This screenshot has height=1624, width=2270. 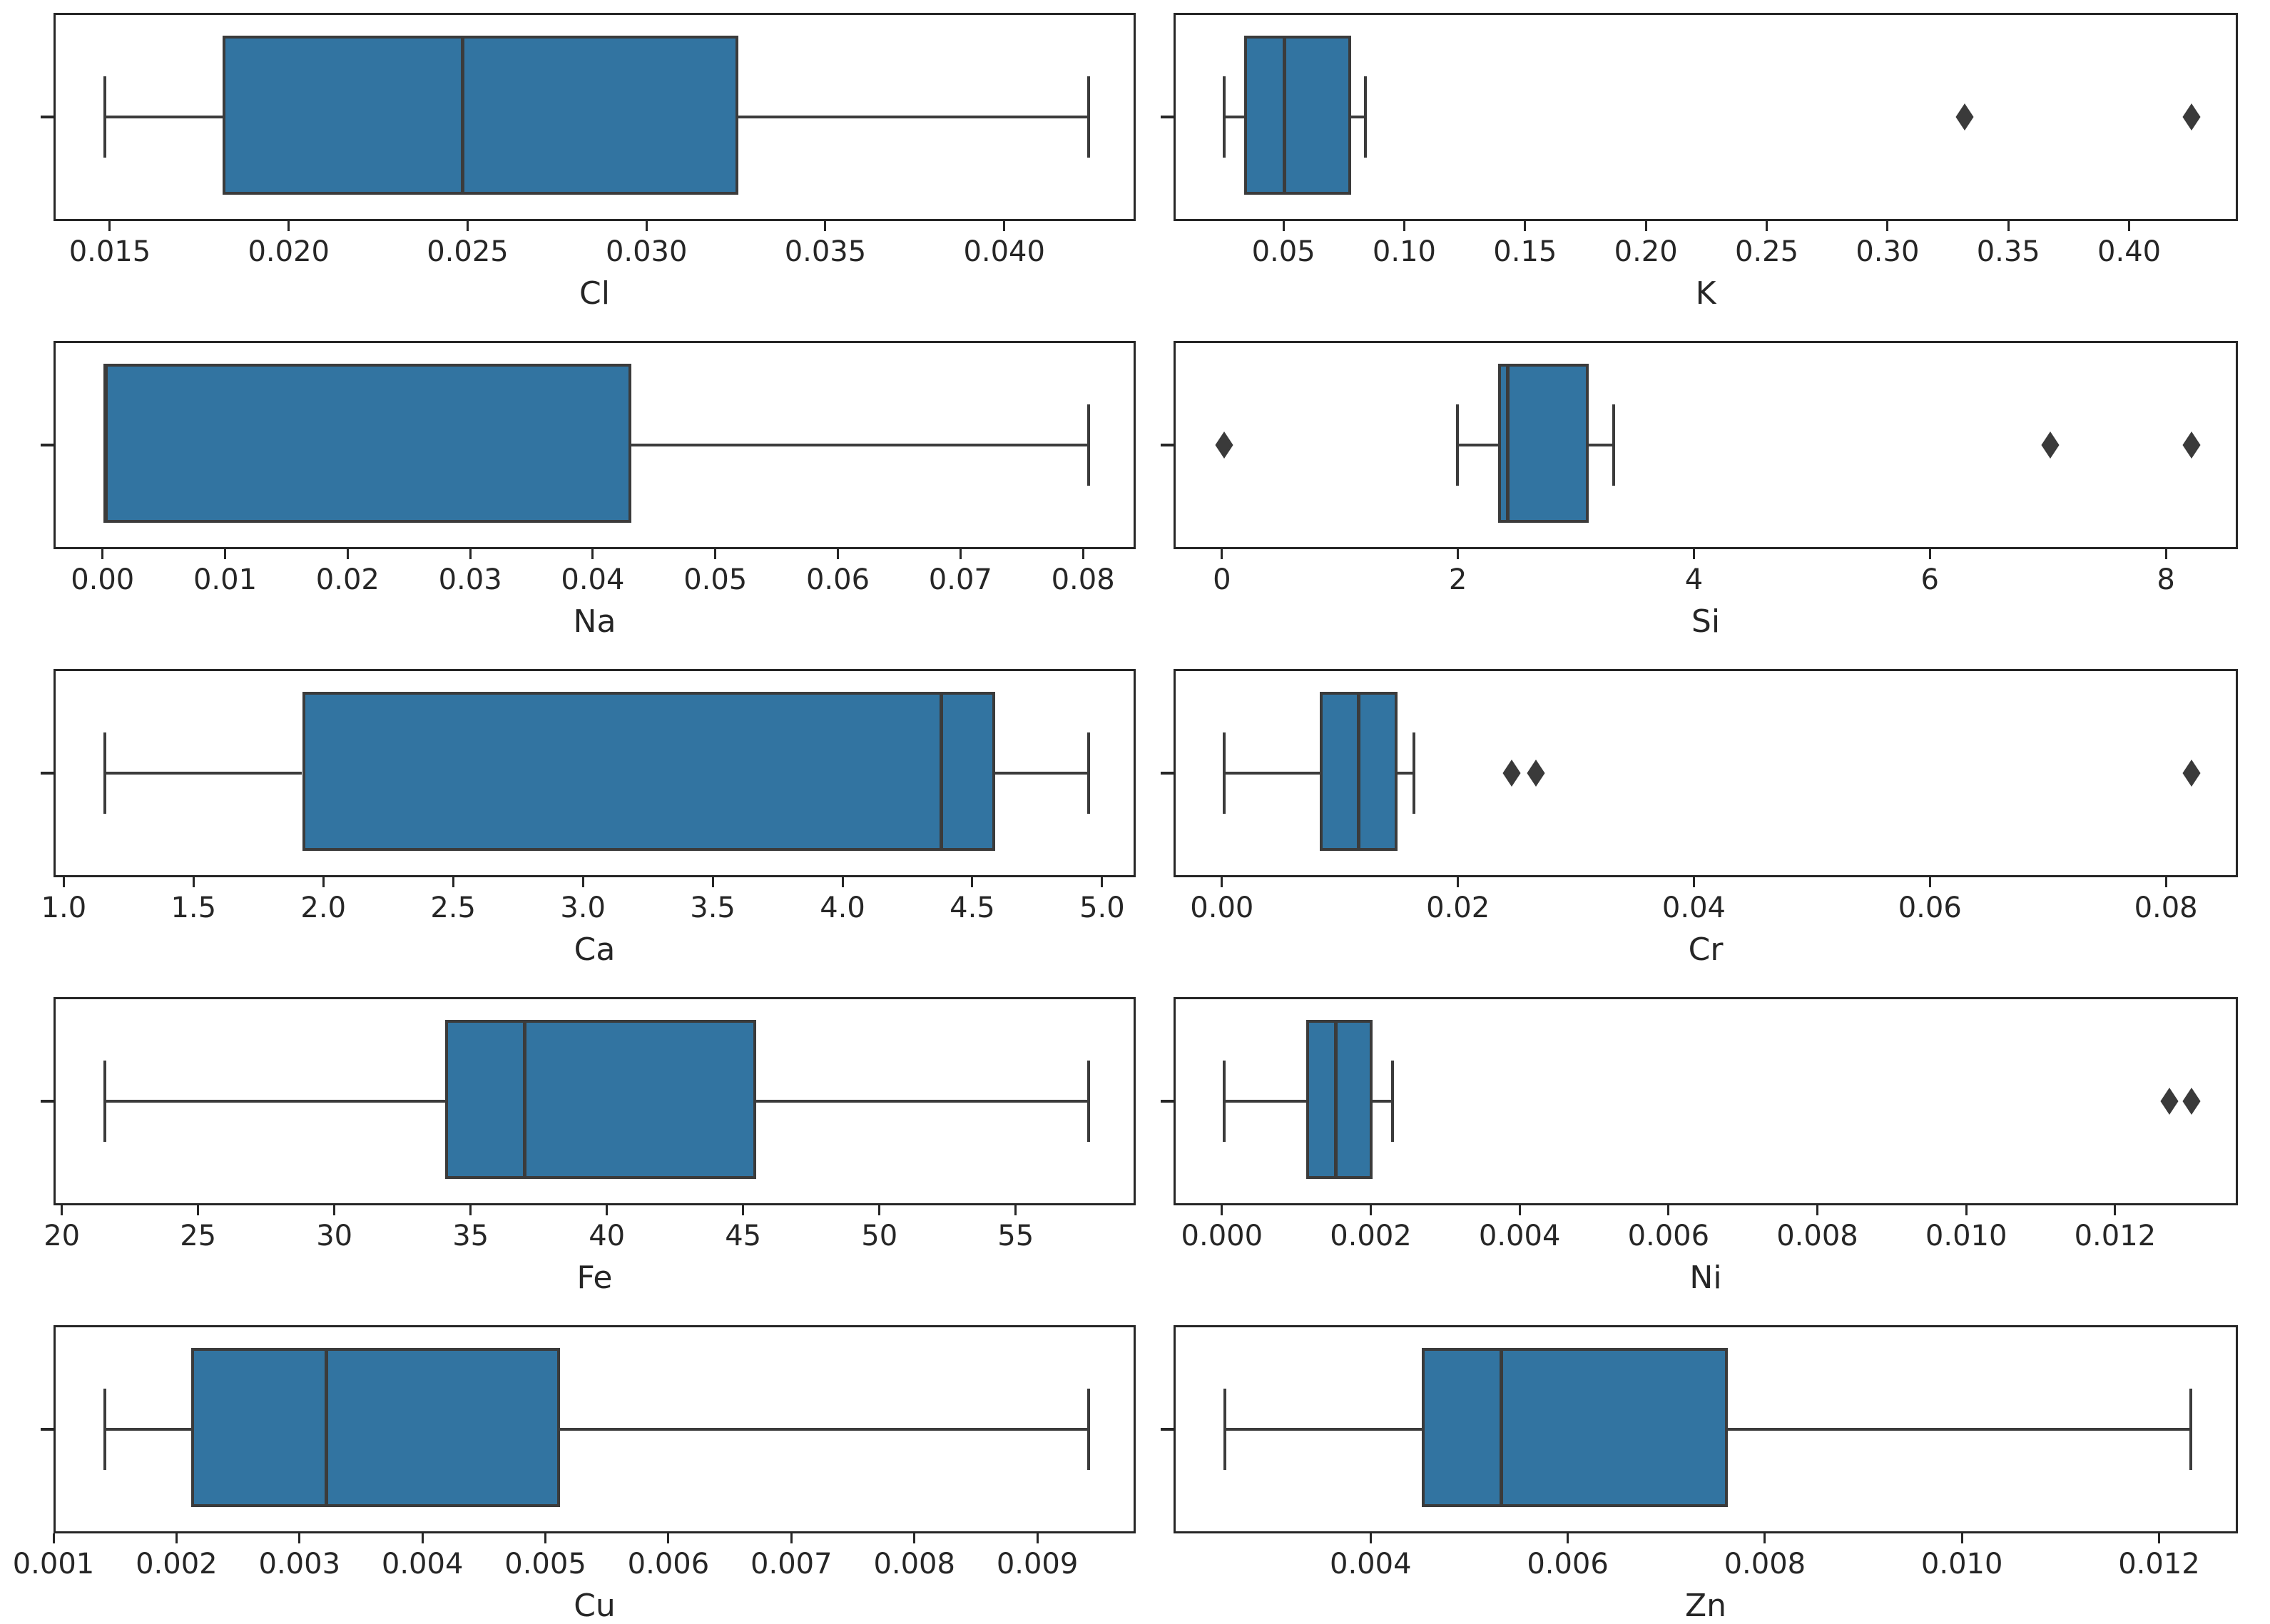 I want to click on x-tick-label: 0.04, so click(x=593, y=579).